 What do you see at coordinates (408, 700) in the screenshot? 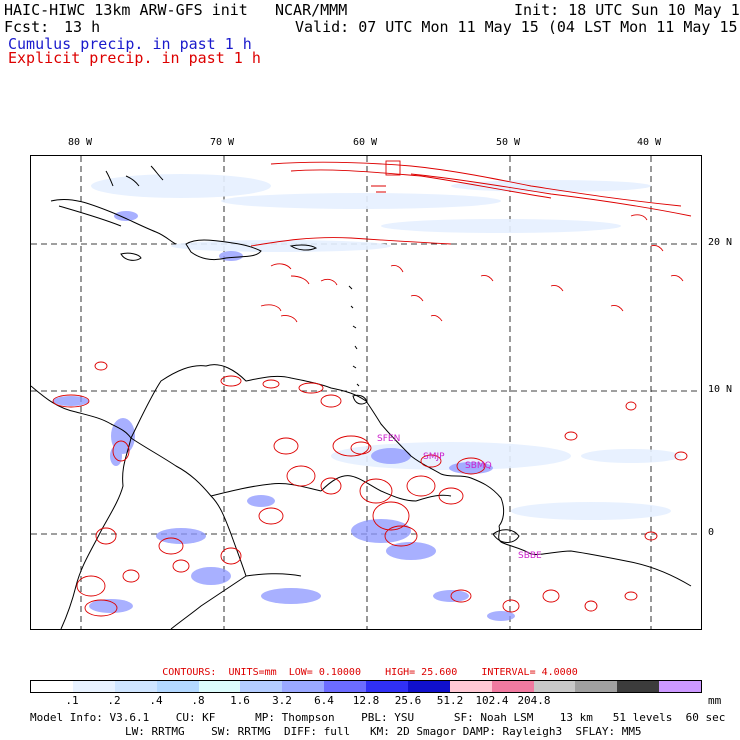
I see `legend-level-label: 25.6` at bounding box center [408, 700].